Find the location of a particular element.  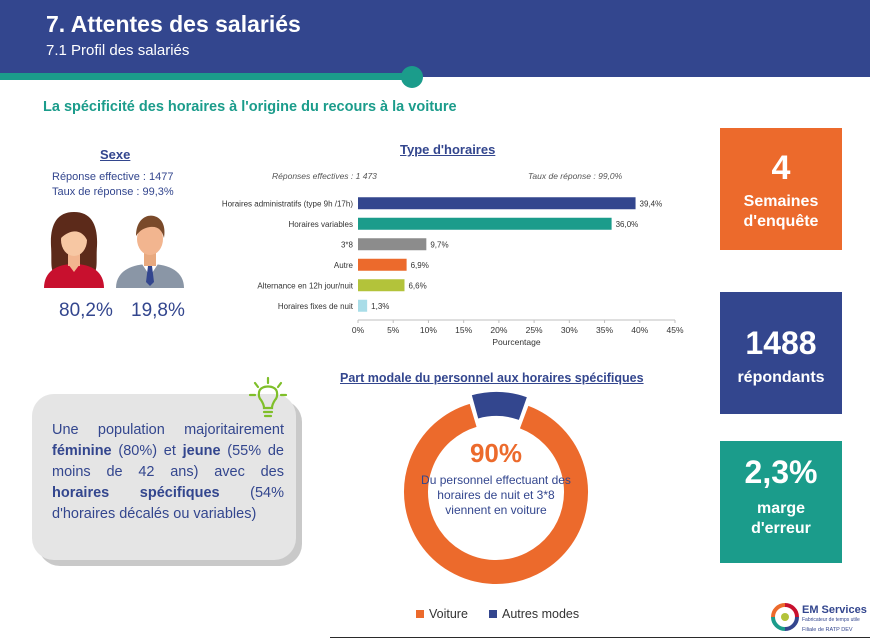

woman-icon is located at coordinates (74, 250).